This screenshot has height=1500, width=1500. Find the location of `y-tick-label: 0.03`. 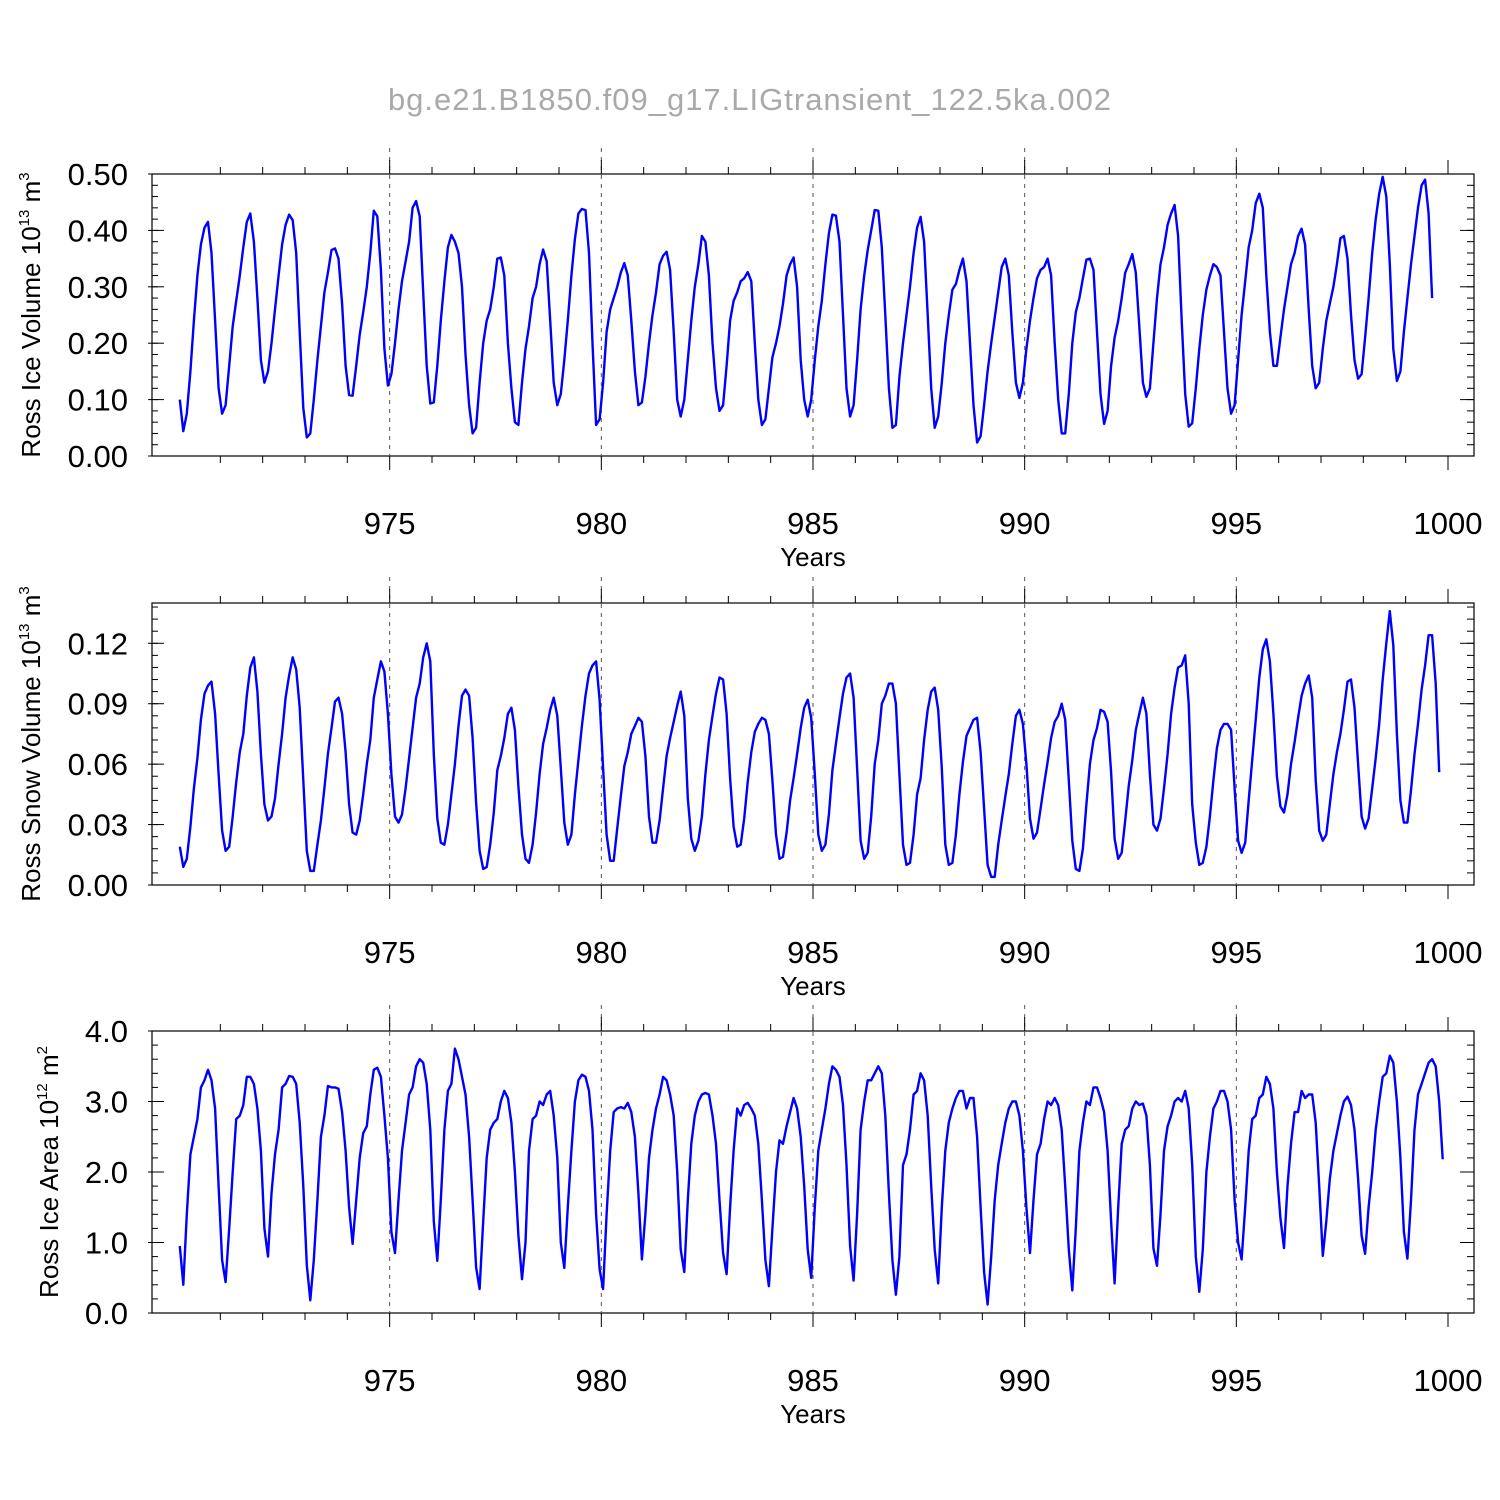

y-tick-label: 0.03 is located at coordinates (98, 825).